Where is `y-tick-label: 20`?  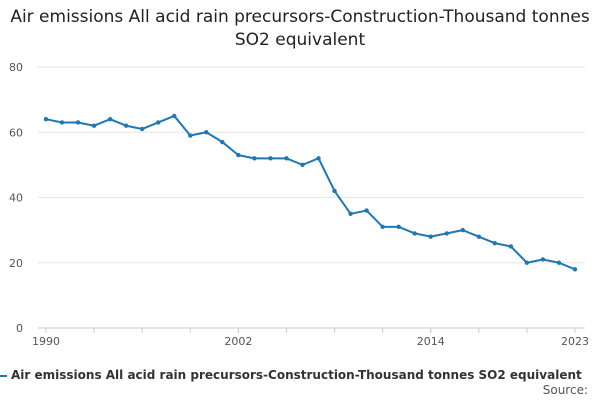
y-tick-label: 20 is located at coordinates (16, 263).